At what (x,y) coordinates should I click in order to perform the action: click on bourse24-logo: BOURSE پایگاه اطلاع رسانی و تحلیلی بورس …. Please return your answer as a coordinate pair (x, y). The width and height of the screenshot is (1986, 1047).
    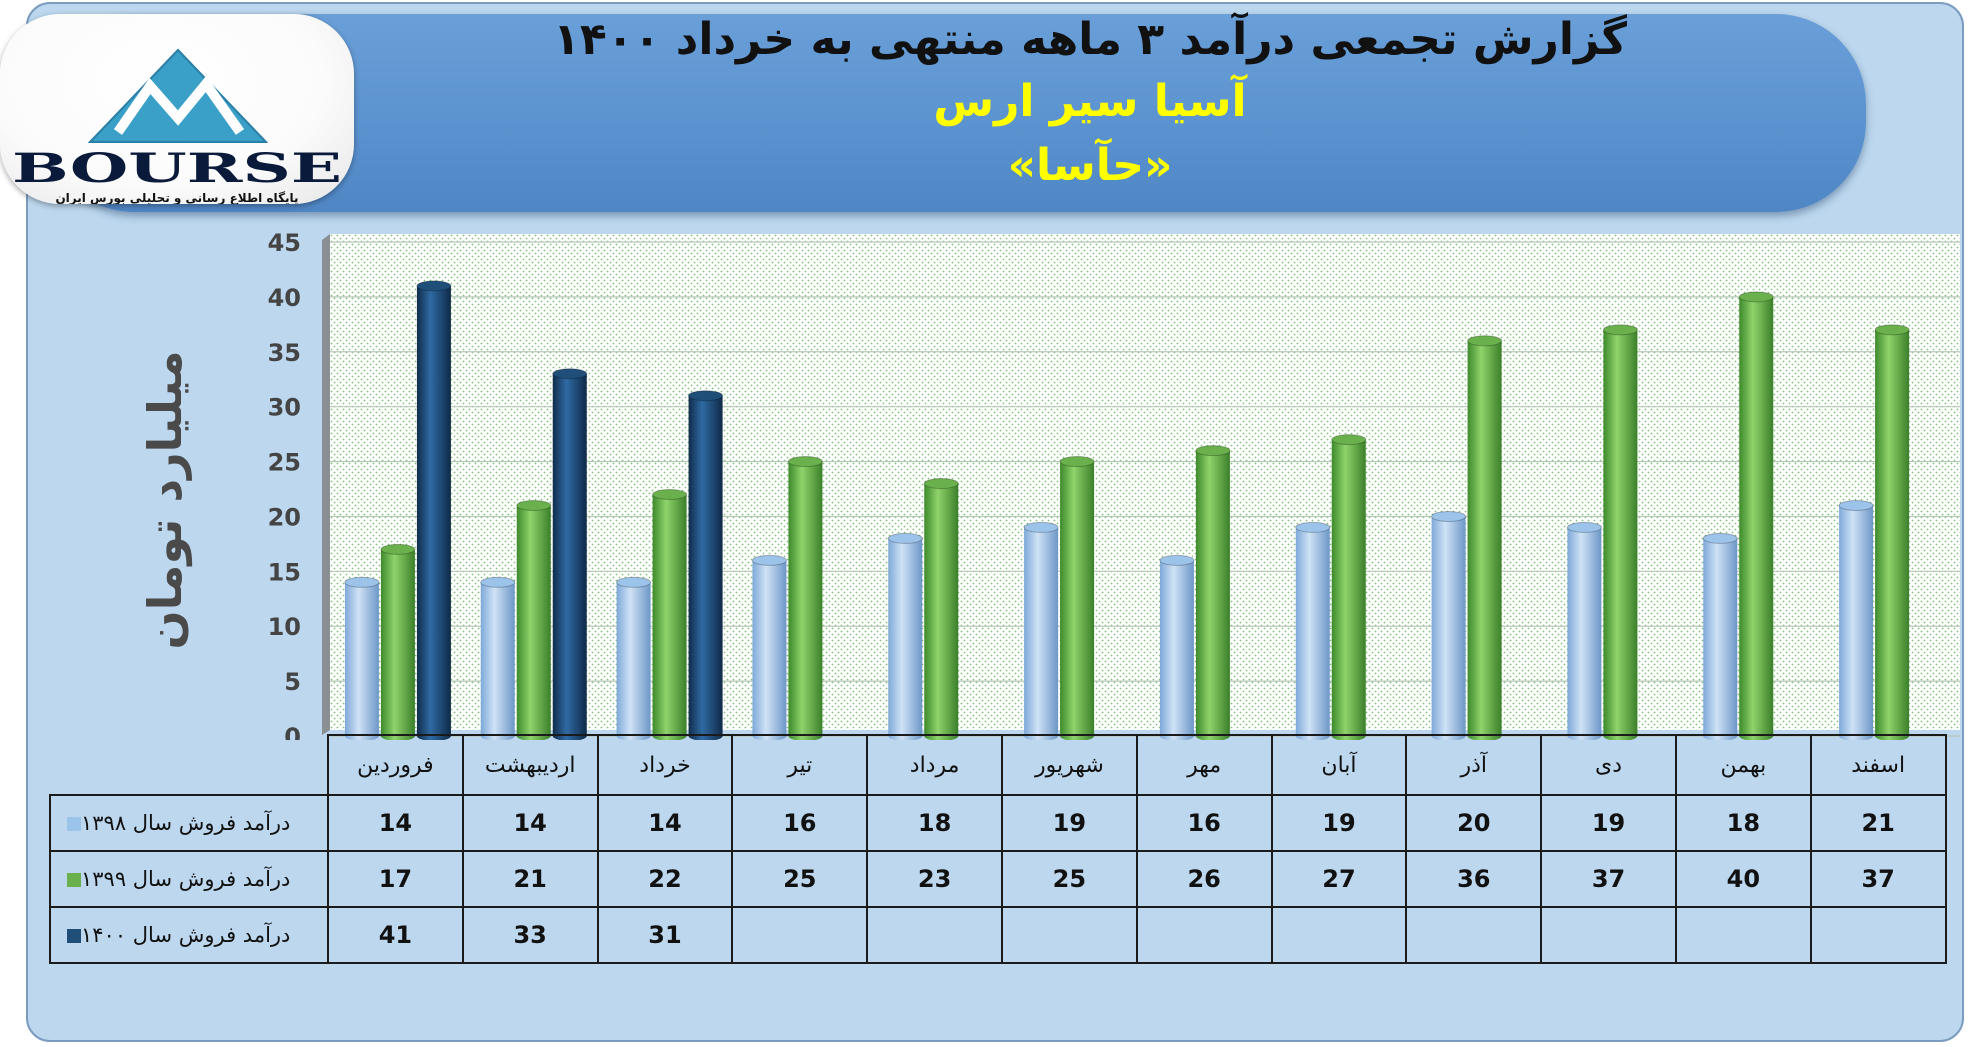
    Looking at the image, I should click on (177, 110).